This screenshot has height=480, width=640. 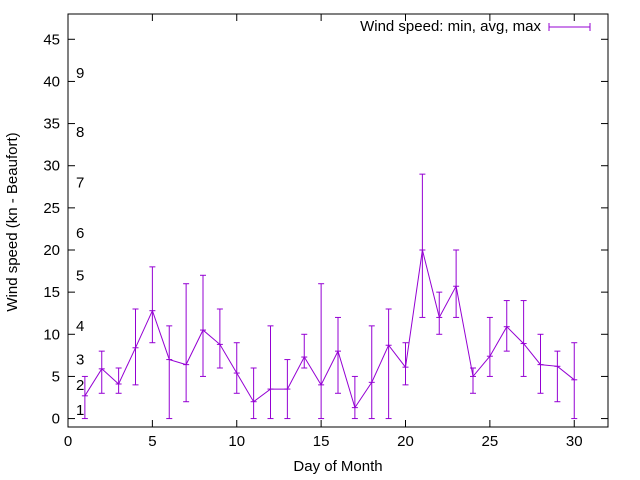 What do you see at coordinates (51, 292) in the screenshot?
I see `y-tick-label: 15` at bounding box center [51, 292].